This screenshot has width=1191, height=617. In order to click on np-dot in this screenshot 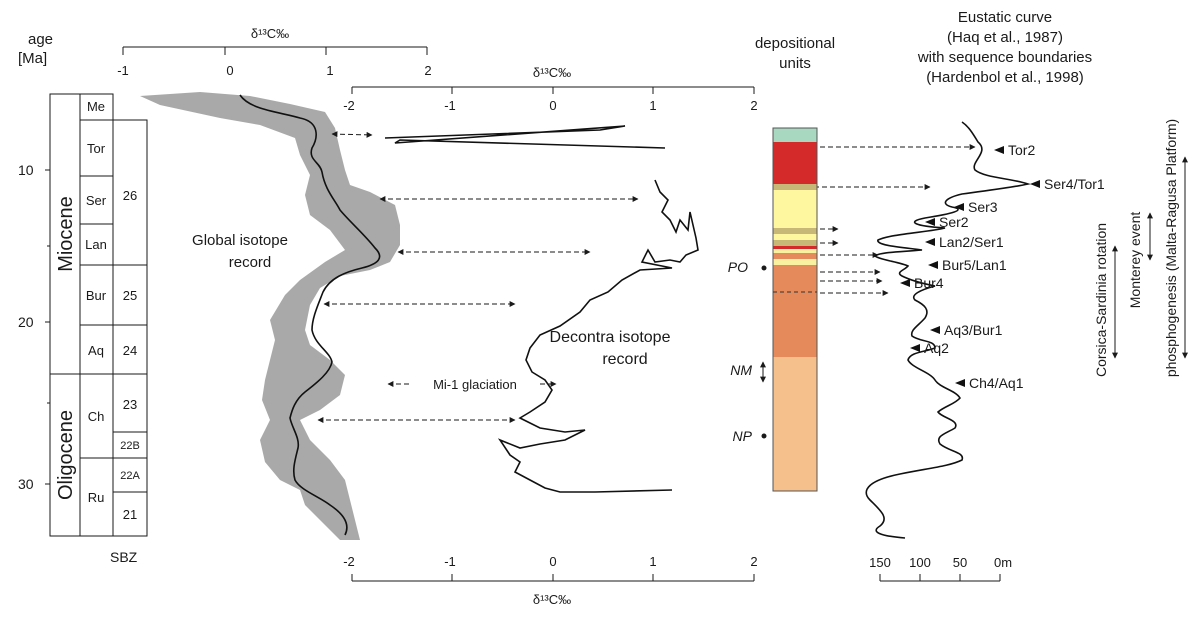, I will do `click(764, 436)`.